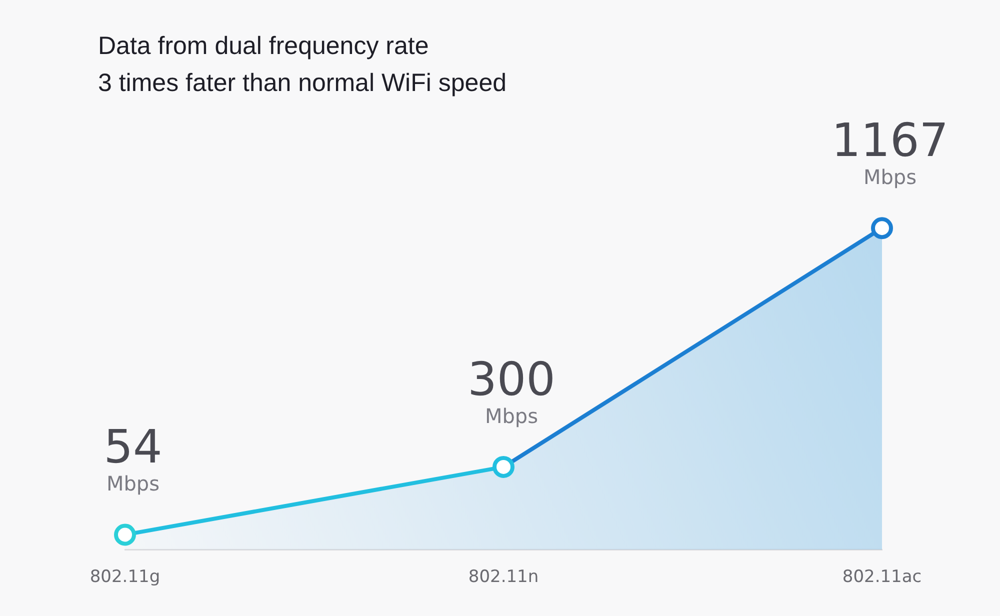 This screenshot has height=616, width=1000. Describe the element at coordinates (264, 46) in the screenshot. I see `chart-title: Data from dual frequency rate` at that location.